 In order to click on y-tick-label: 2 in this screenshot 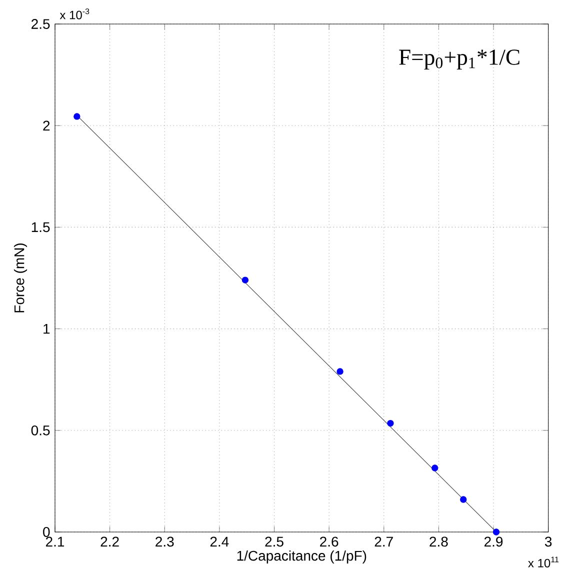, I will do `click(46, 125)`.